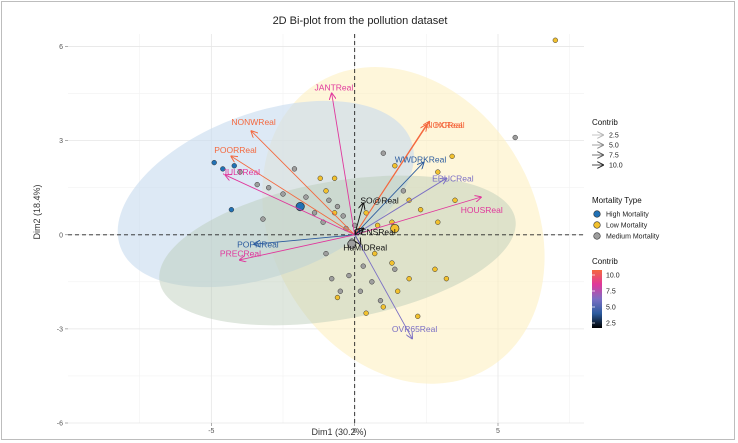 This screenshot has width=738, height=443. Describe the element at coordinates (605, 261) in the screenshot. I see `legend-gradient-title: Contrib` at that location.